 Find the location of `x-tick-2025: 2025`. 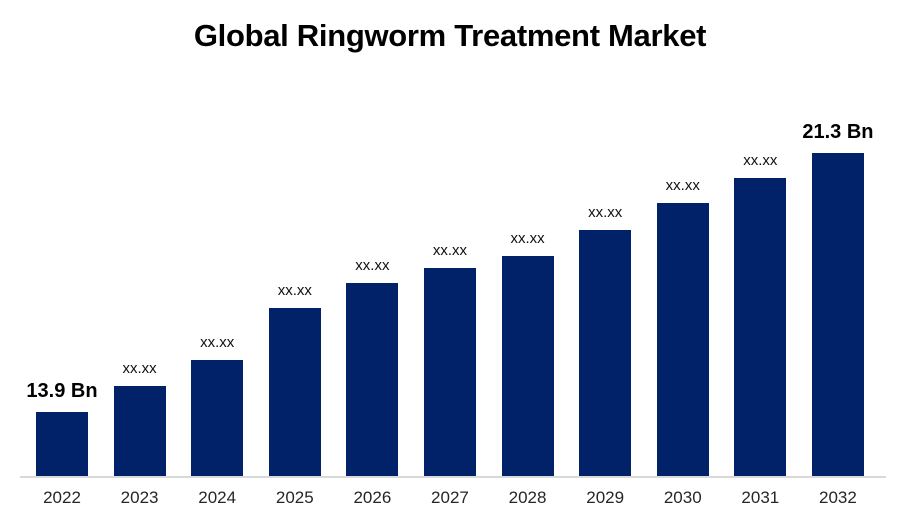

x-tick-2025: 2025 is located at coordinates (294, 497).